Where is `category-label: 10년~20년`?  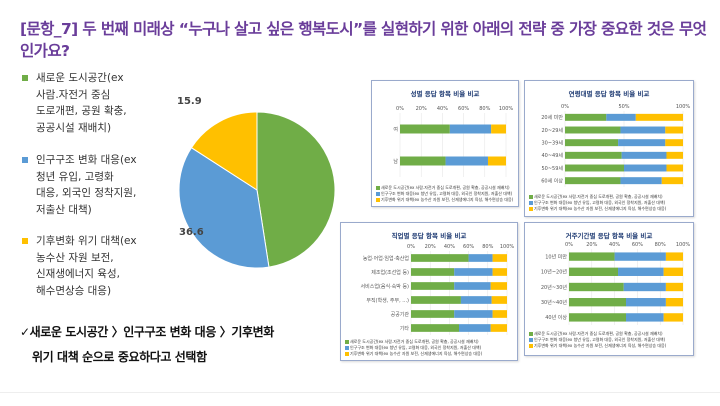
category-label: 10년~20년 is located at coordinates (554, 272).